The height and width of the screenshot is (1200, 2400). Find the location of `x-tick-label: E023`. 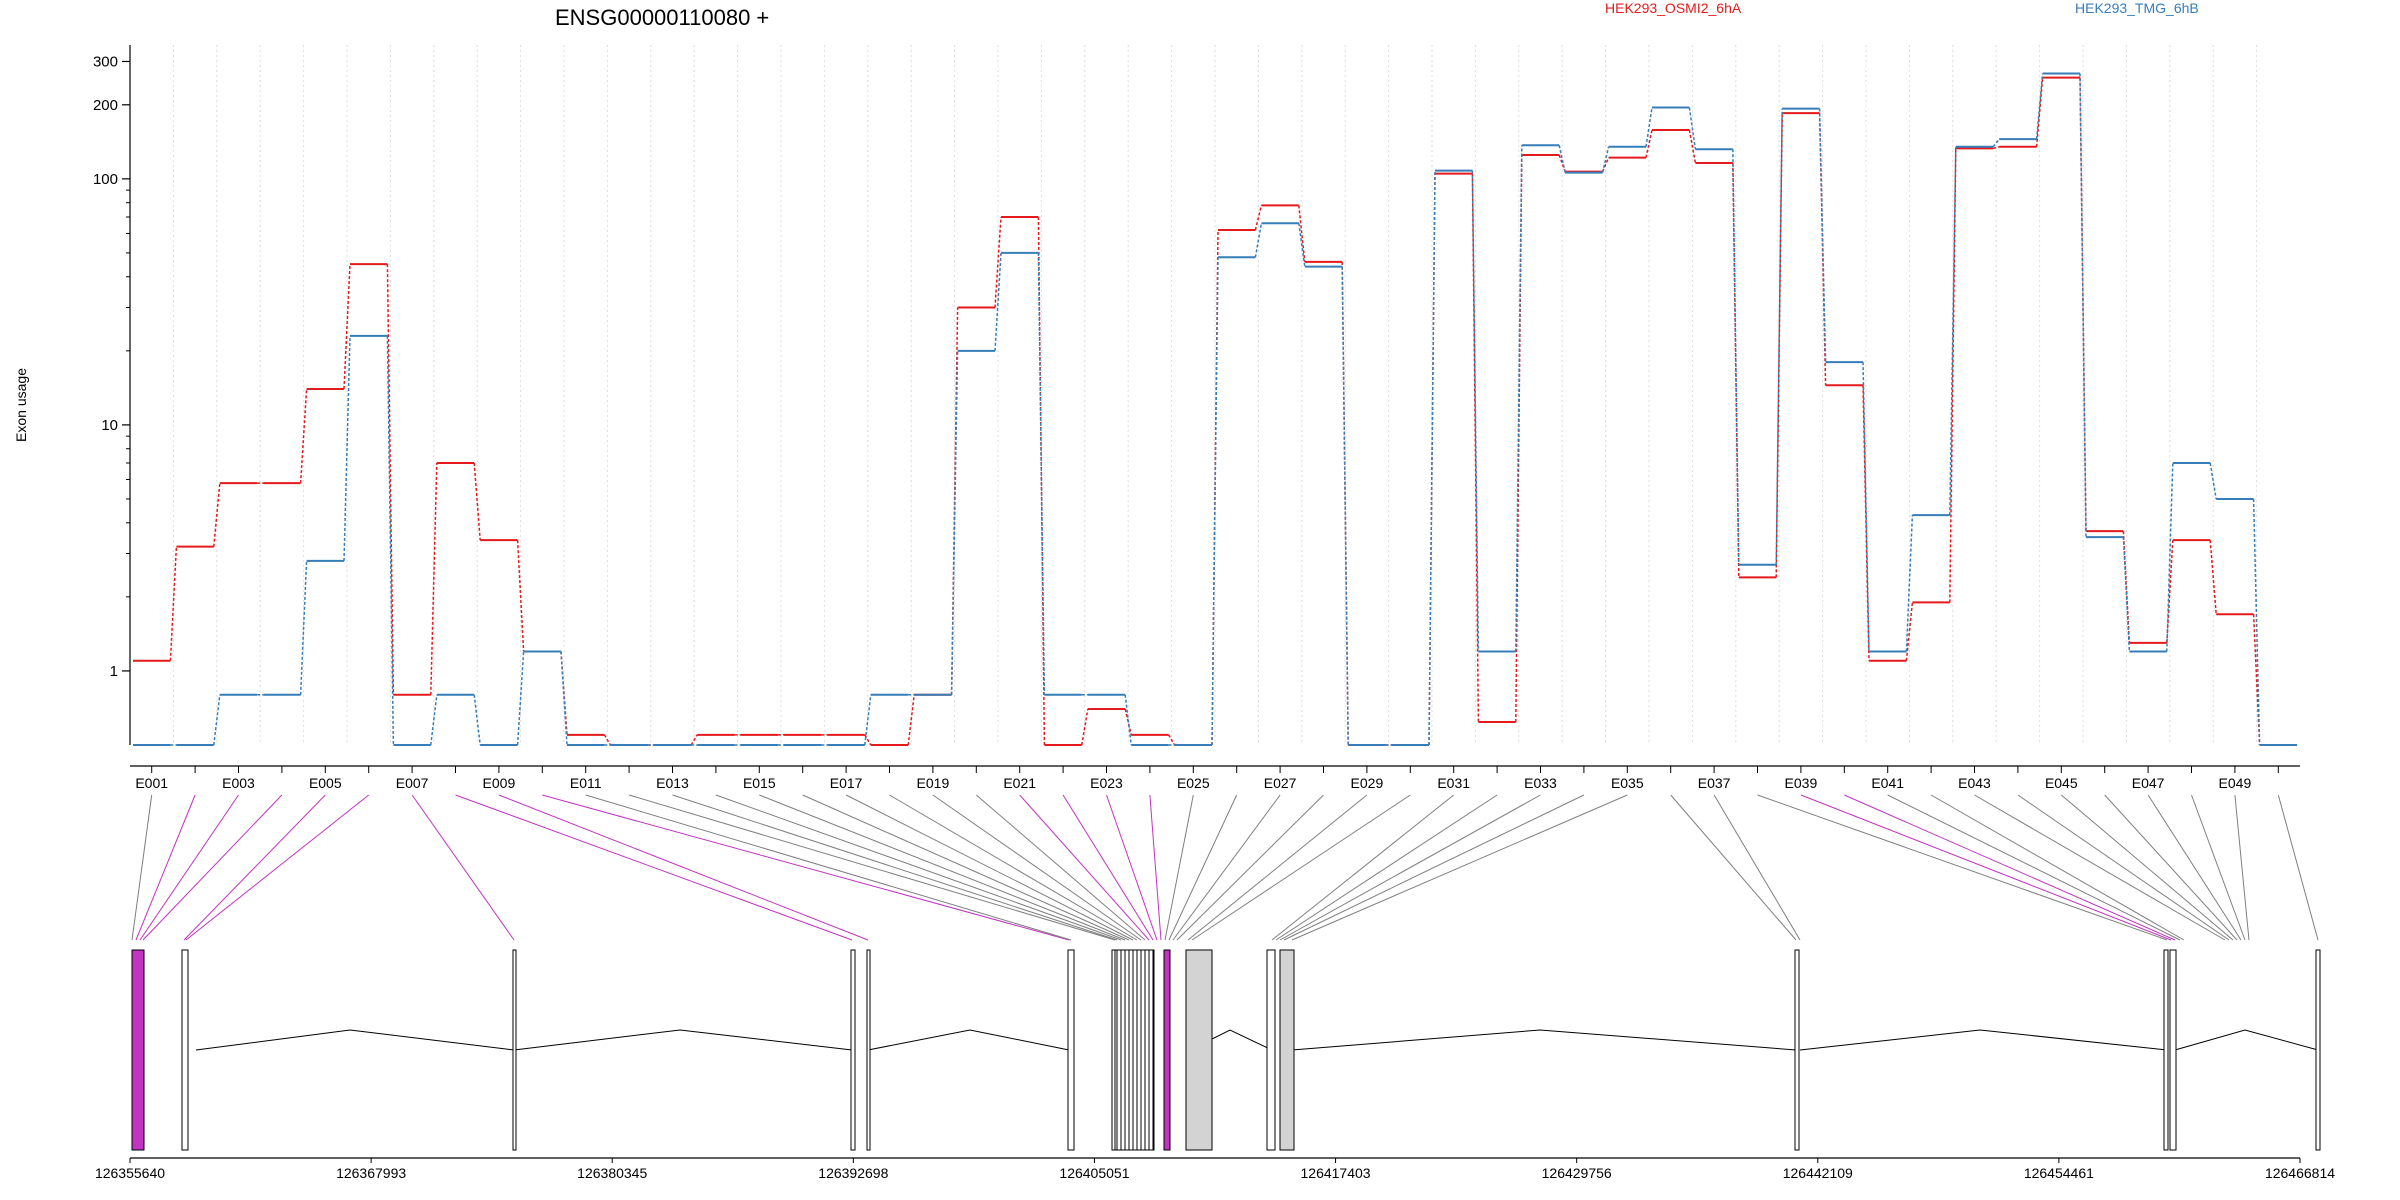

x-tick-label: E023 is located at coordinates (1106, 783).